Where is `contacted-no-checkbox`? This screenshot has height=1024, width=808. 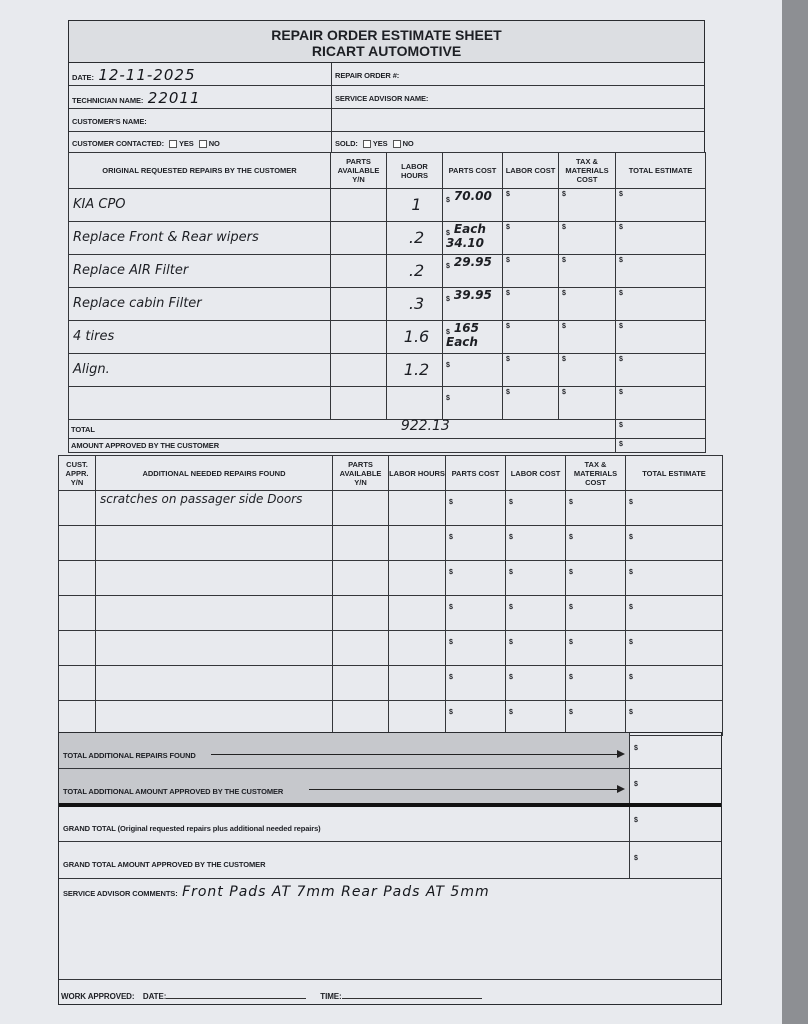 contacted-no-checkbox is located at coordinates (202, 144).